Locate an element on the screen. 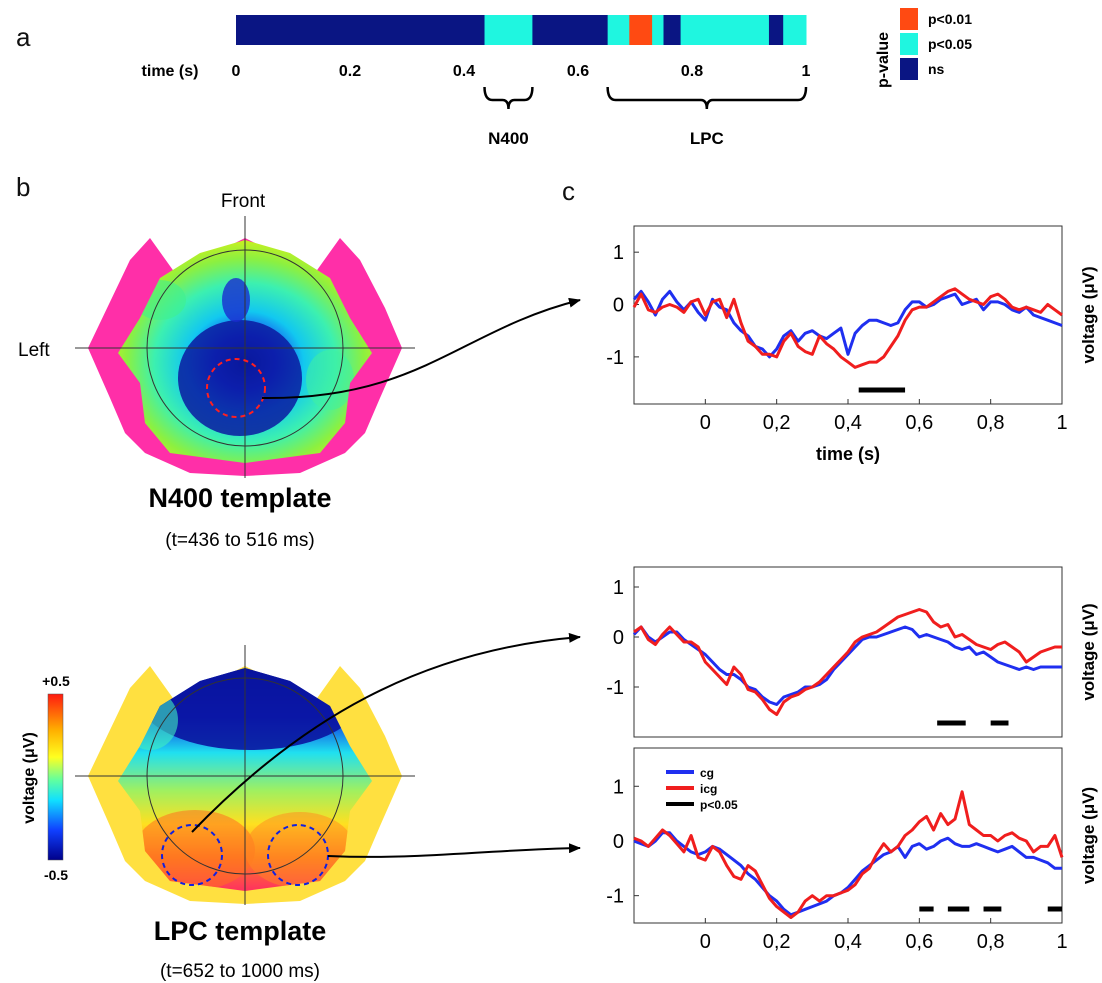 The image size is (1102, 983). n400-right-blob is located at coordinates (330, 380).